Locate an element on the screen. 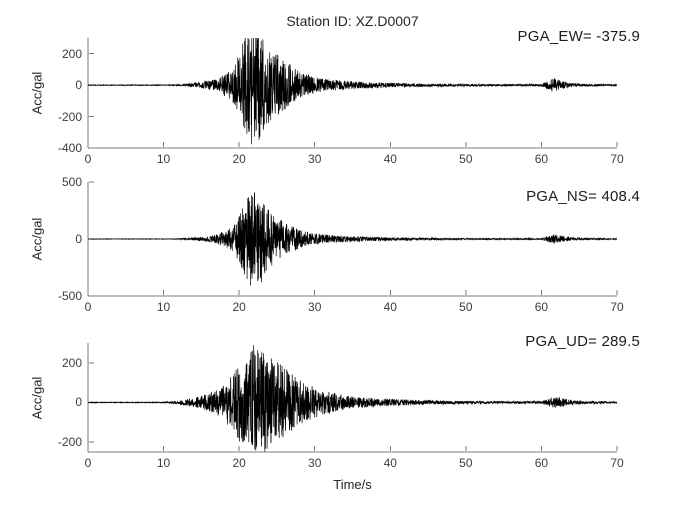 This screenshot has width=682, height=511. figure-title: Station ID: XZ.D0007 is located at coordinates (352, 21).